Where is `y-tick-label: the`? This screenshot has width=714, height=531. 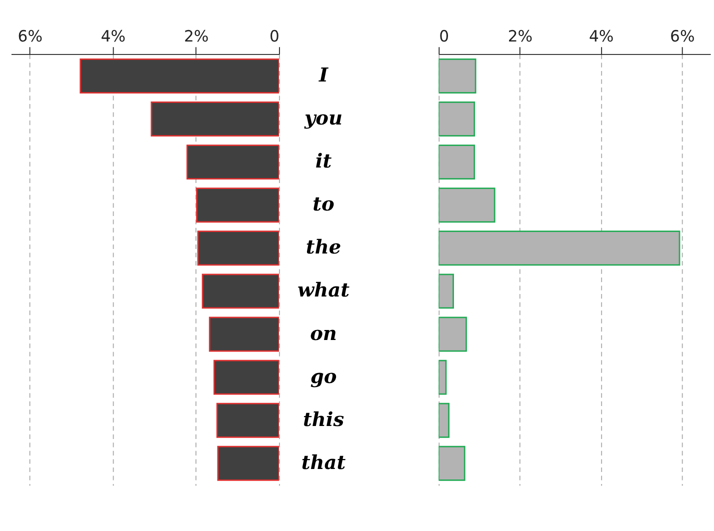
y-tick-label: the is located at coordinates (324, 247).